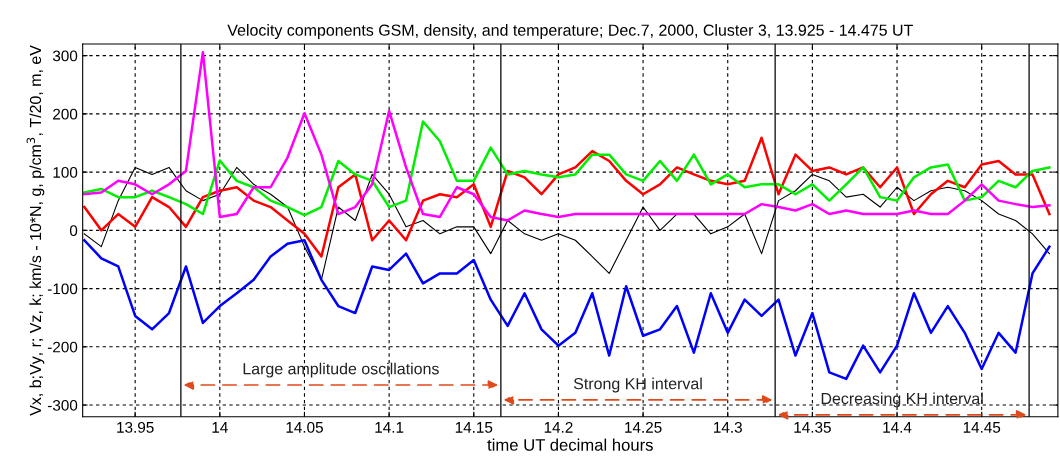  Describe the element at coordinates (65, 114) in the screenshot. I see `y-tick-label: 200` at that location.